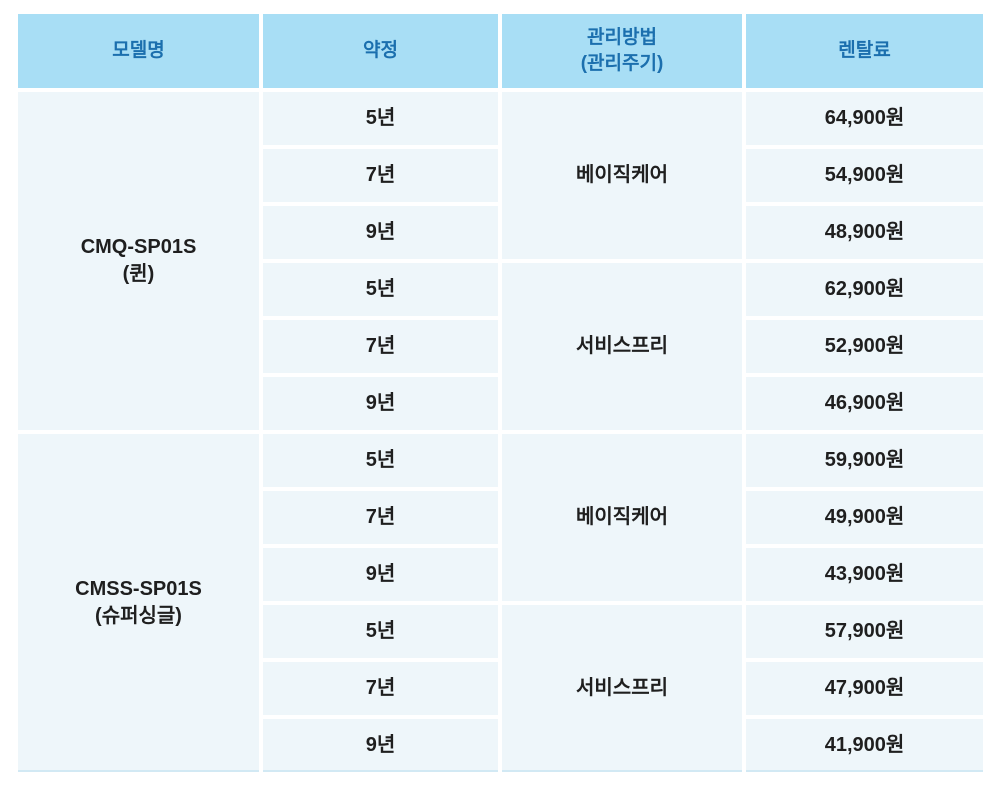  What do you see at coordinates (500, 232) in the screenshot?
I see `table-row: 9년 48,900원` at bounding box center [500, 232].